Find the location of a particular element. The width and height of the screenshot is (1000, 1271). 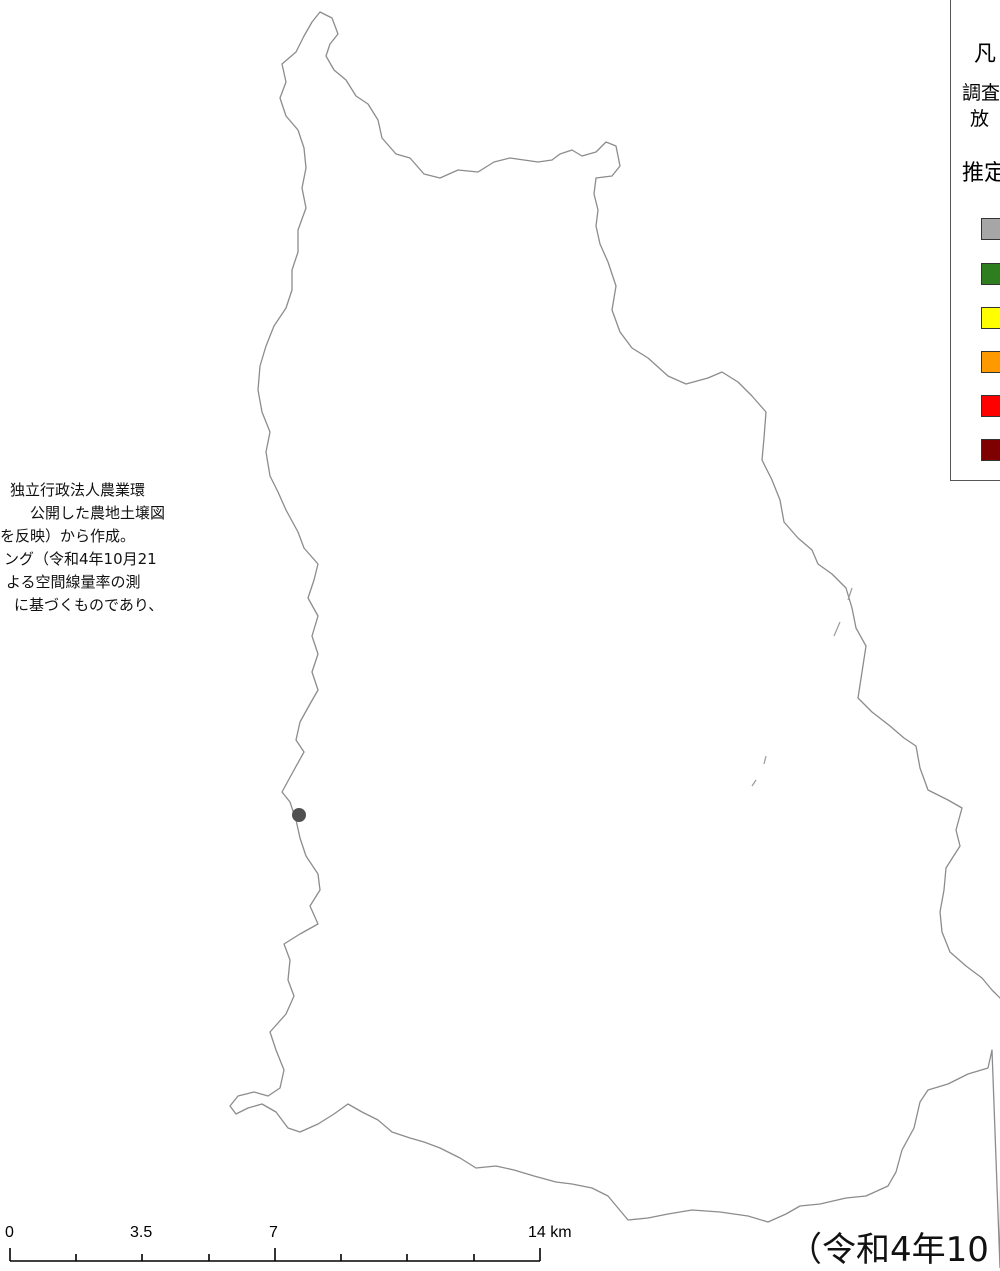

scale-label-3-5: 3.5 is located at coordinates (141, 1232).